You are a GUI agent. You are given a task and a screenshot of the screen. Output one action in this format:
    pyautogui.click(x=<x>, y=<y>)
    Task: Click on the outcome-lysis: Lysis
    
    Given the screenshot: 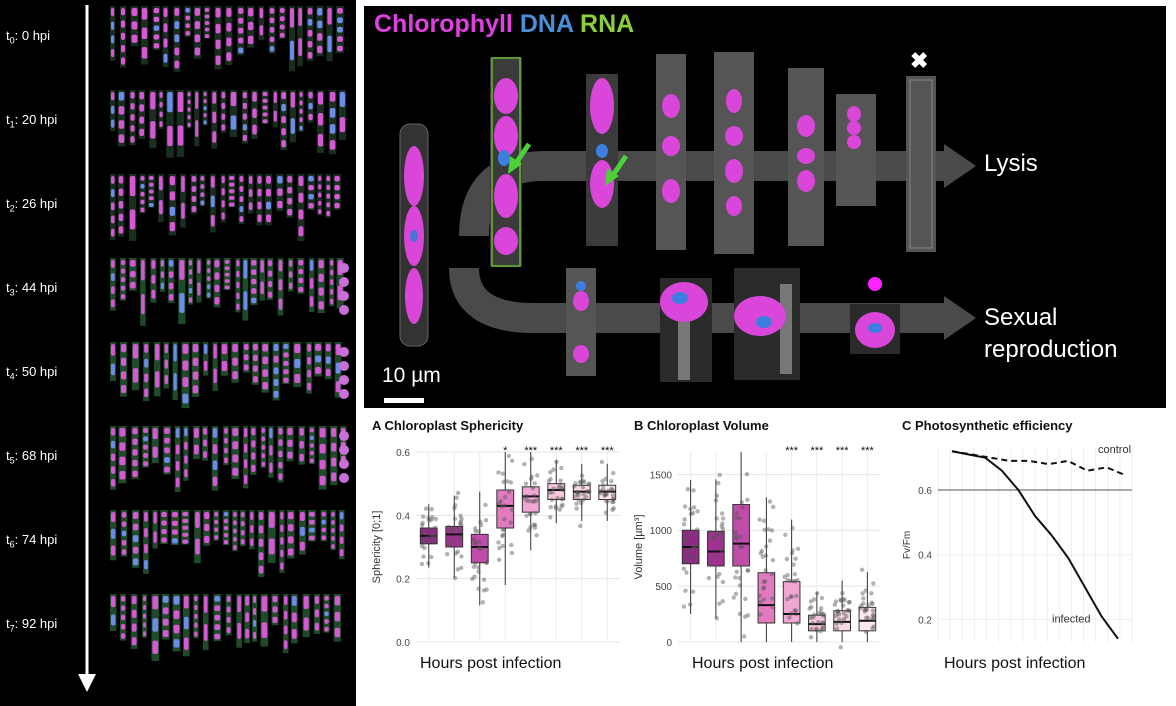 What is the action you would take?
    pyautogui.click(x=1011, y=163)
    